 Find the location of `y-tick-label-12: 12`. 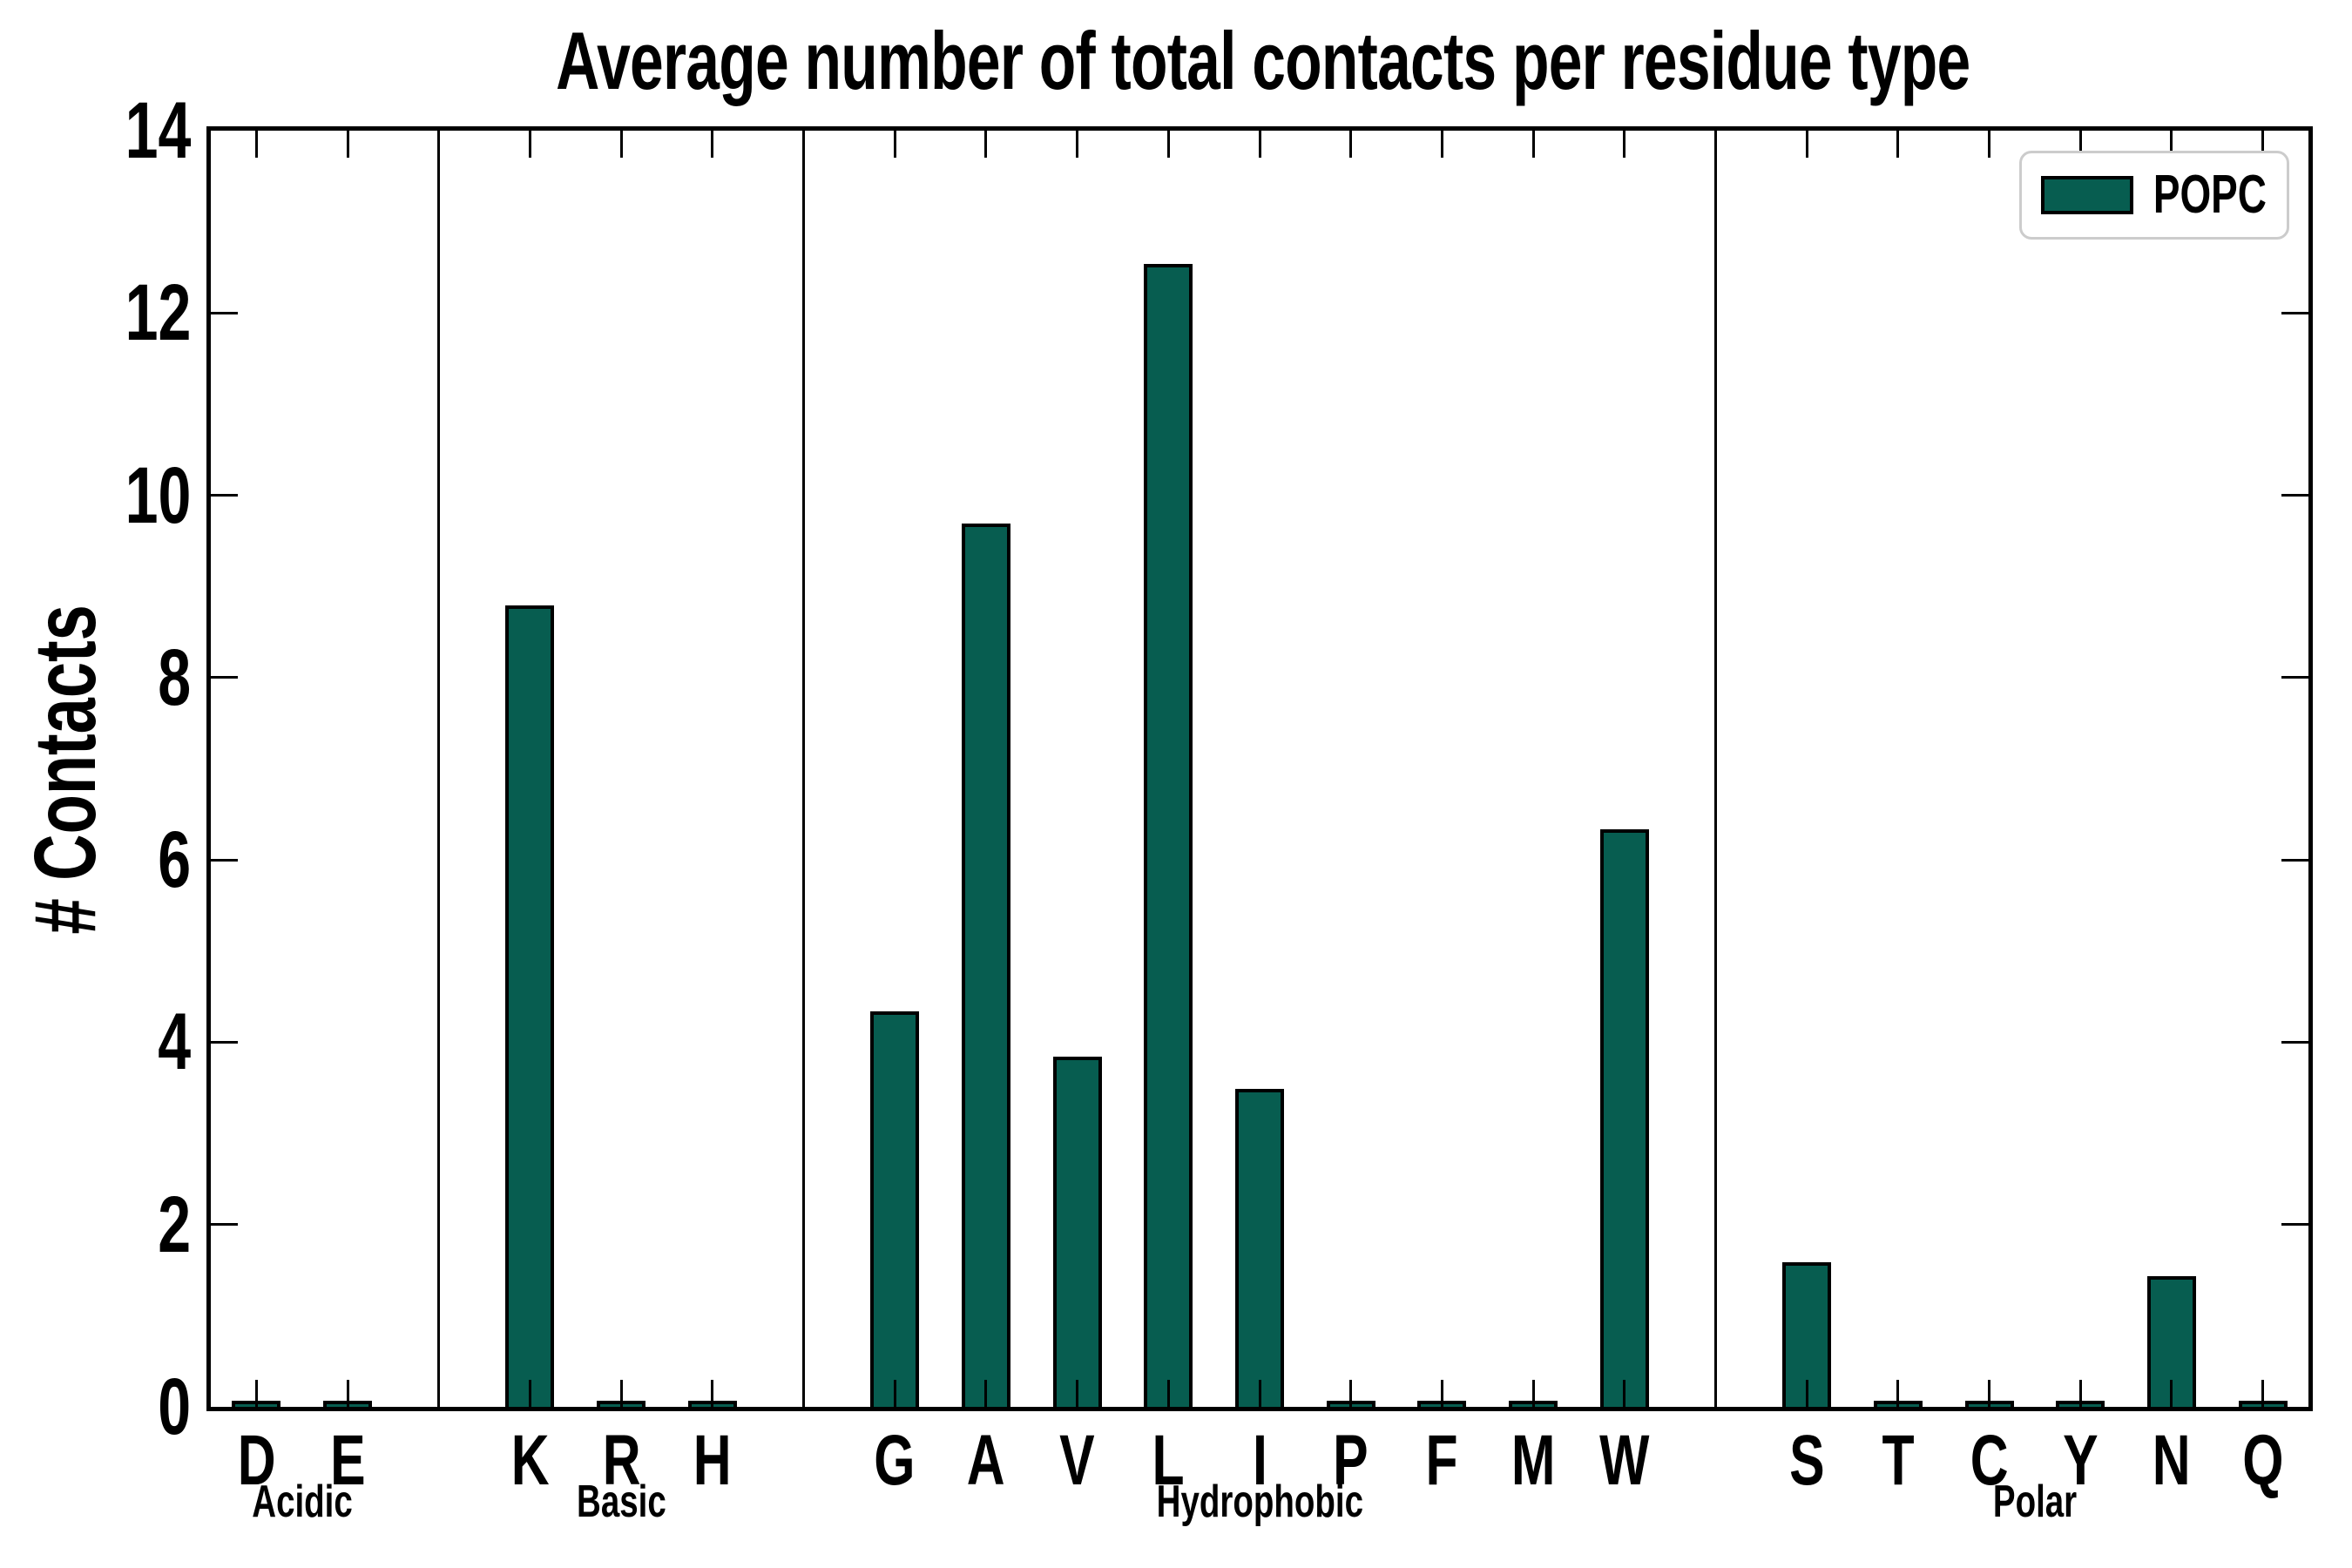

y-tick-label-12: 12 is located at coordinates (146, 313).